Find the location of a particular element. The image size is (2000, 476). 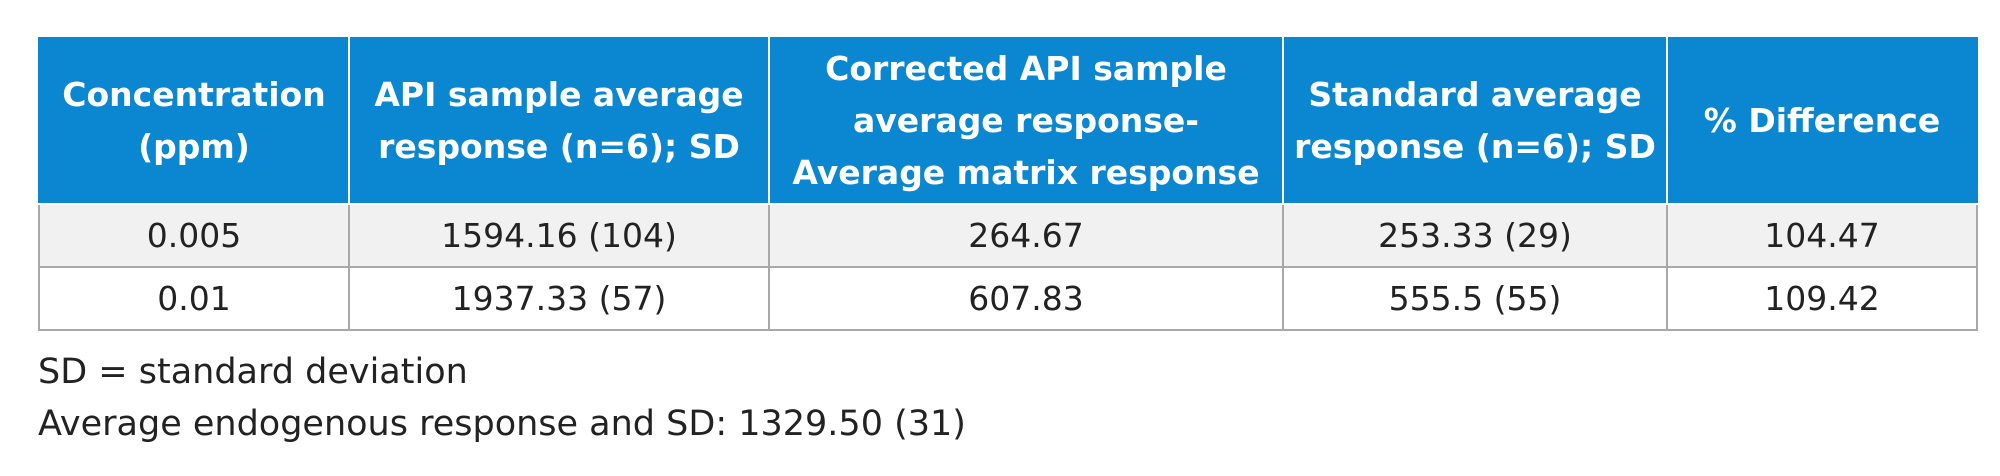

cell-percent-difference: 104.47 is located at coordinates (1822, 235).